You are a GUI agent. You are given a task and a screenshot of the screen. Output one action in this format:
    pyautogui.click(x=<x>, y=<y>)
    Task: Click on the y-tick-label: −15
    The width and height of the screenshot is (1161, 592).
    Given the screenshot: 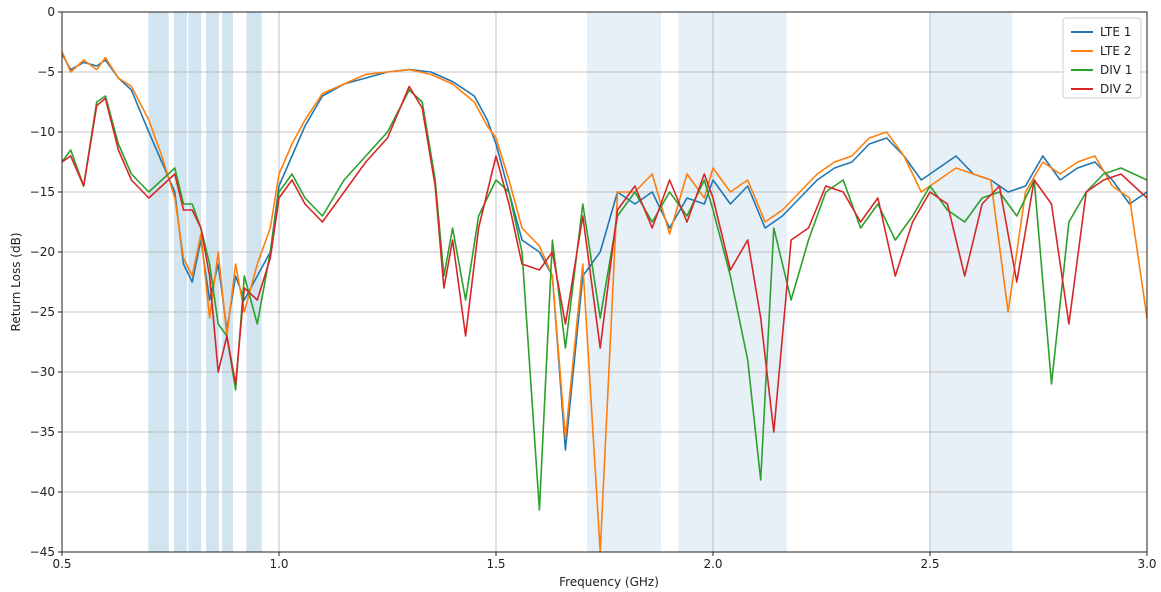 What is the action you would take?
    pyautogui.click(x=42, y=192)
    